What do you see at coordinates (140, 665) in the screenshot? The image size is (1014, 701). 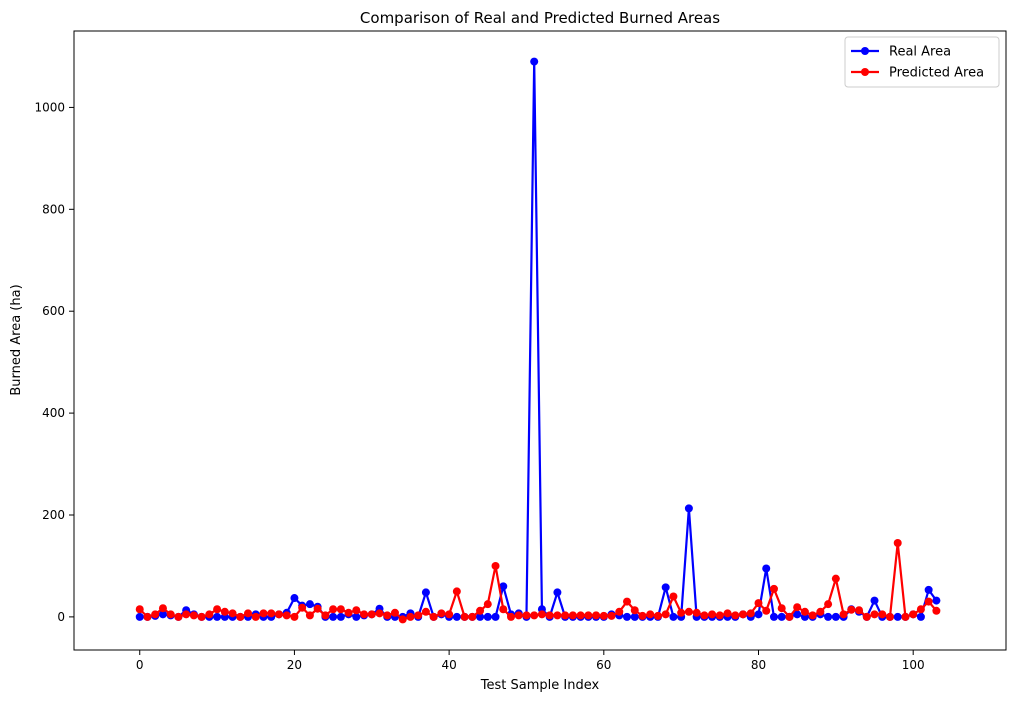 I see `x-tick-label: 0` at bounding box center [140, 665].